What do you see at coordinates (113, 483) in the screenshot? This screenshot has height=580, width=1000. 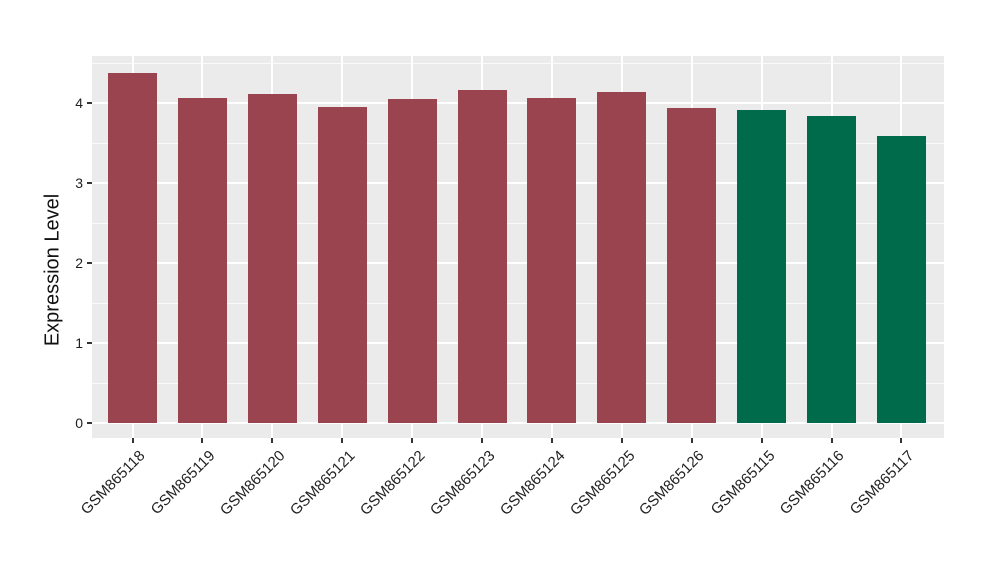 I see `x-tick-label: GSM865118` at bounding box center [113, 483].